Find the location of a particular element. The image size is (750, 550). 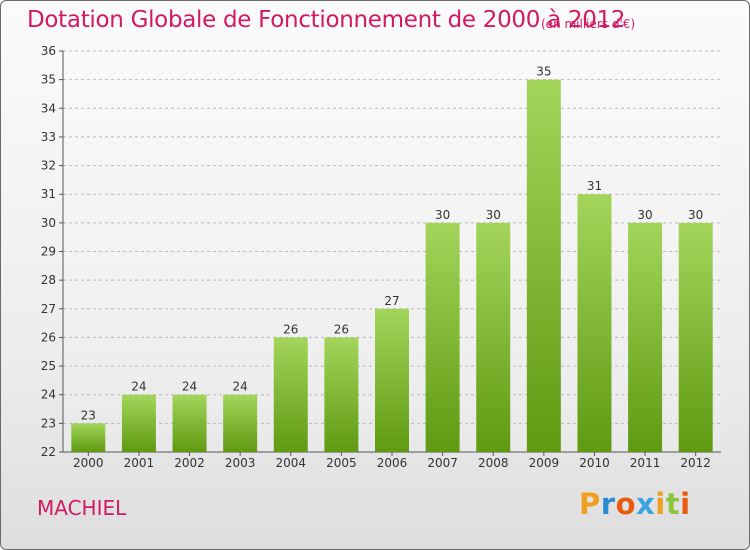

x-tick-label: 2007 is located at coordinates (442, 463).